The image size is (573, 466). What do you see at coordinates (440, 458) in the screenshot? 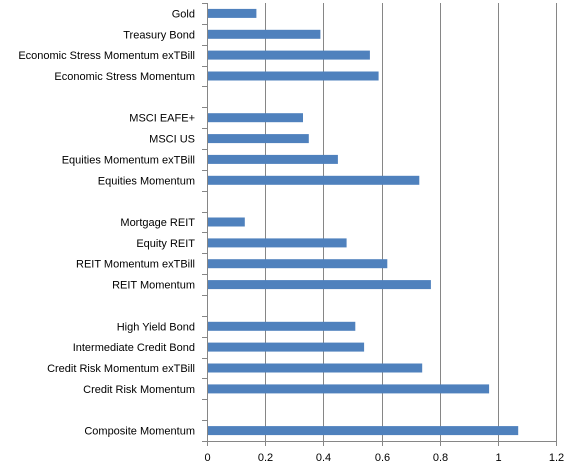
I see `x-tick-label: 0.8` at bounding box center [440, 458].